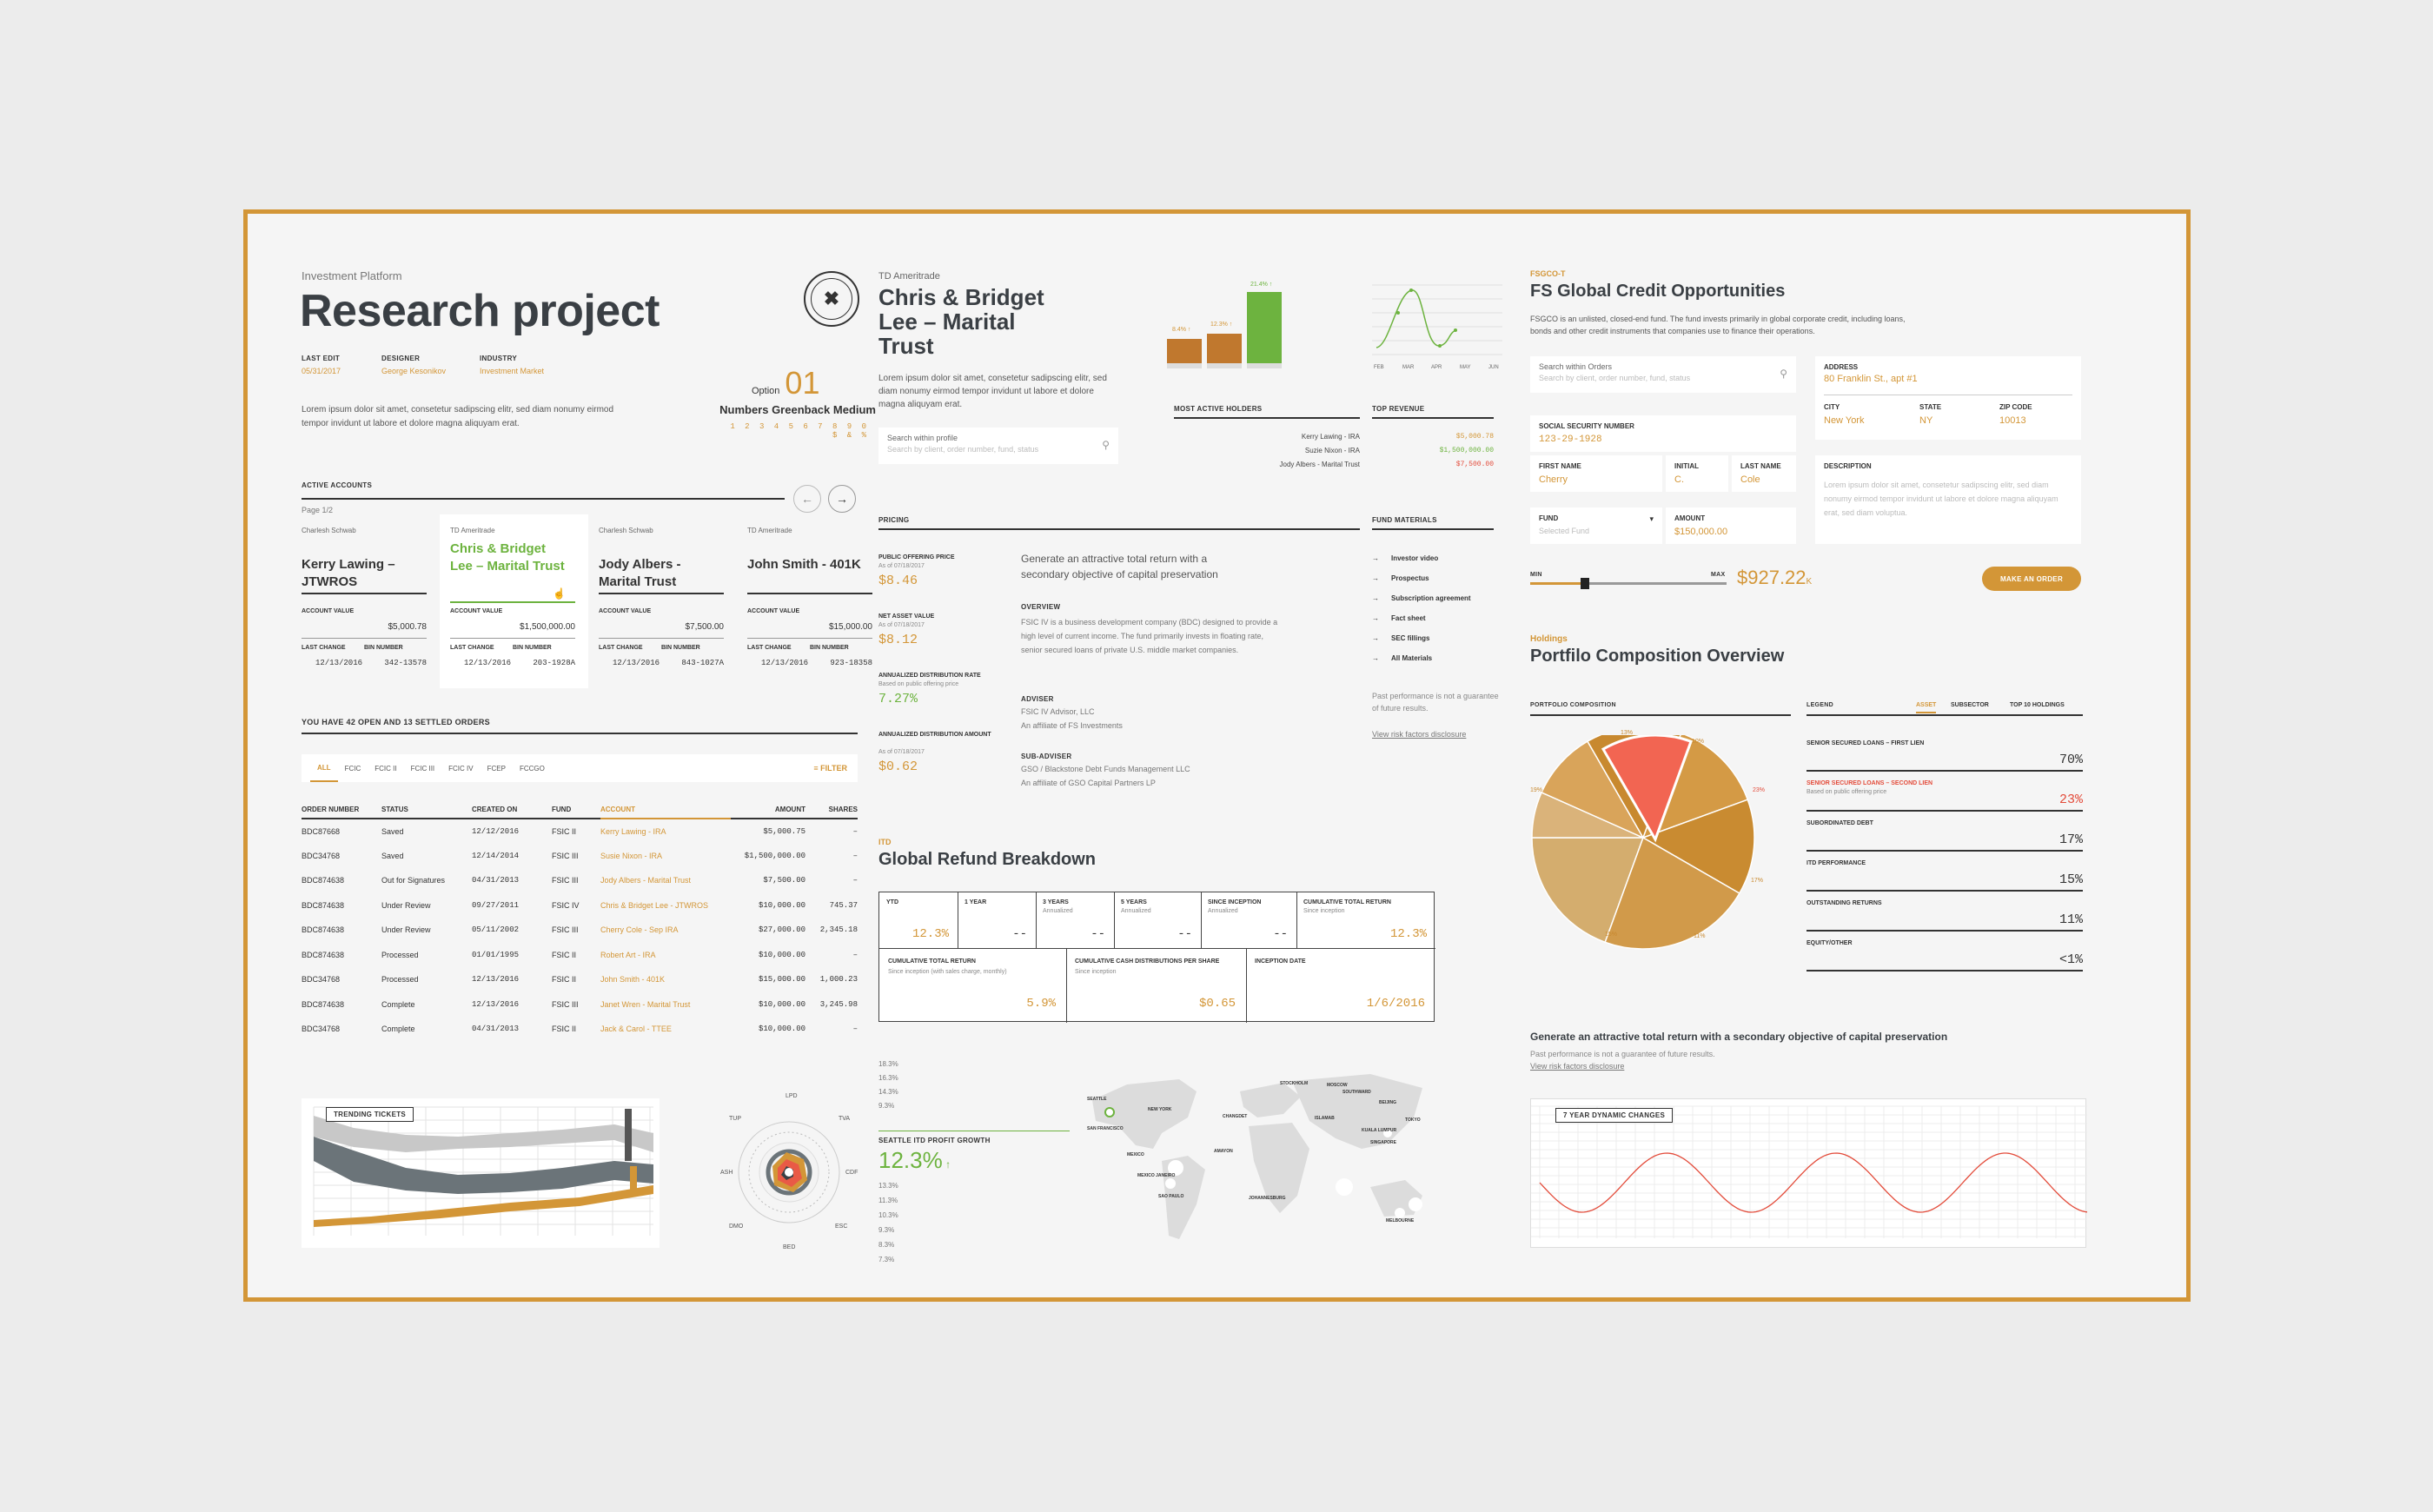 The width and height of the screenshot is (2433, 1512). I want to click on account-name: Jody Albers - Marital Trust, so click(640, 573).